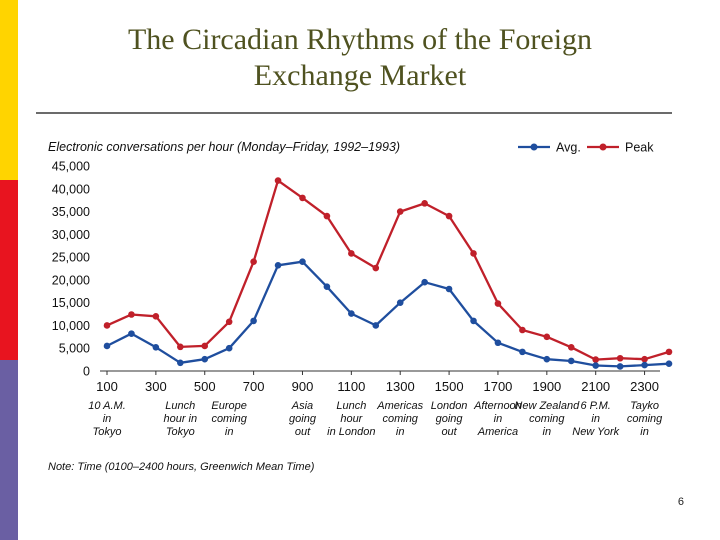 This screenshot has width=720, height=540. What do you see at coordinates (71, 303) in the screenshot?
I see `y-tick-label: 15,000` at bounding box center [71, 303].